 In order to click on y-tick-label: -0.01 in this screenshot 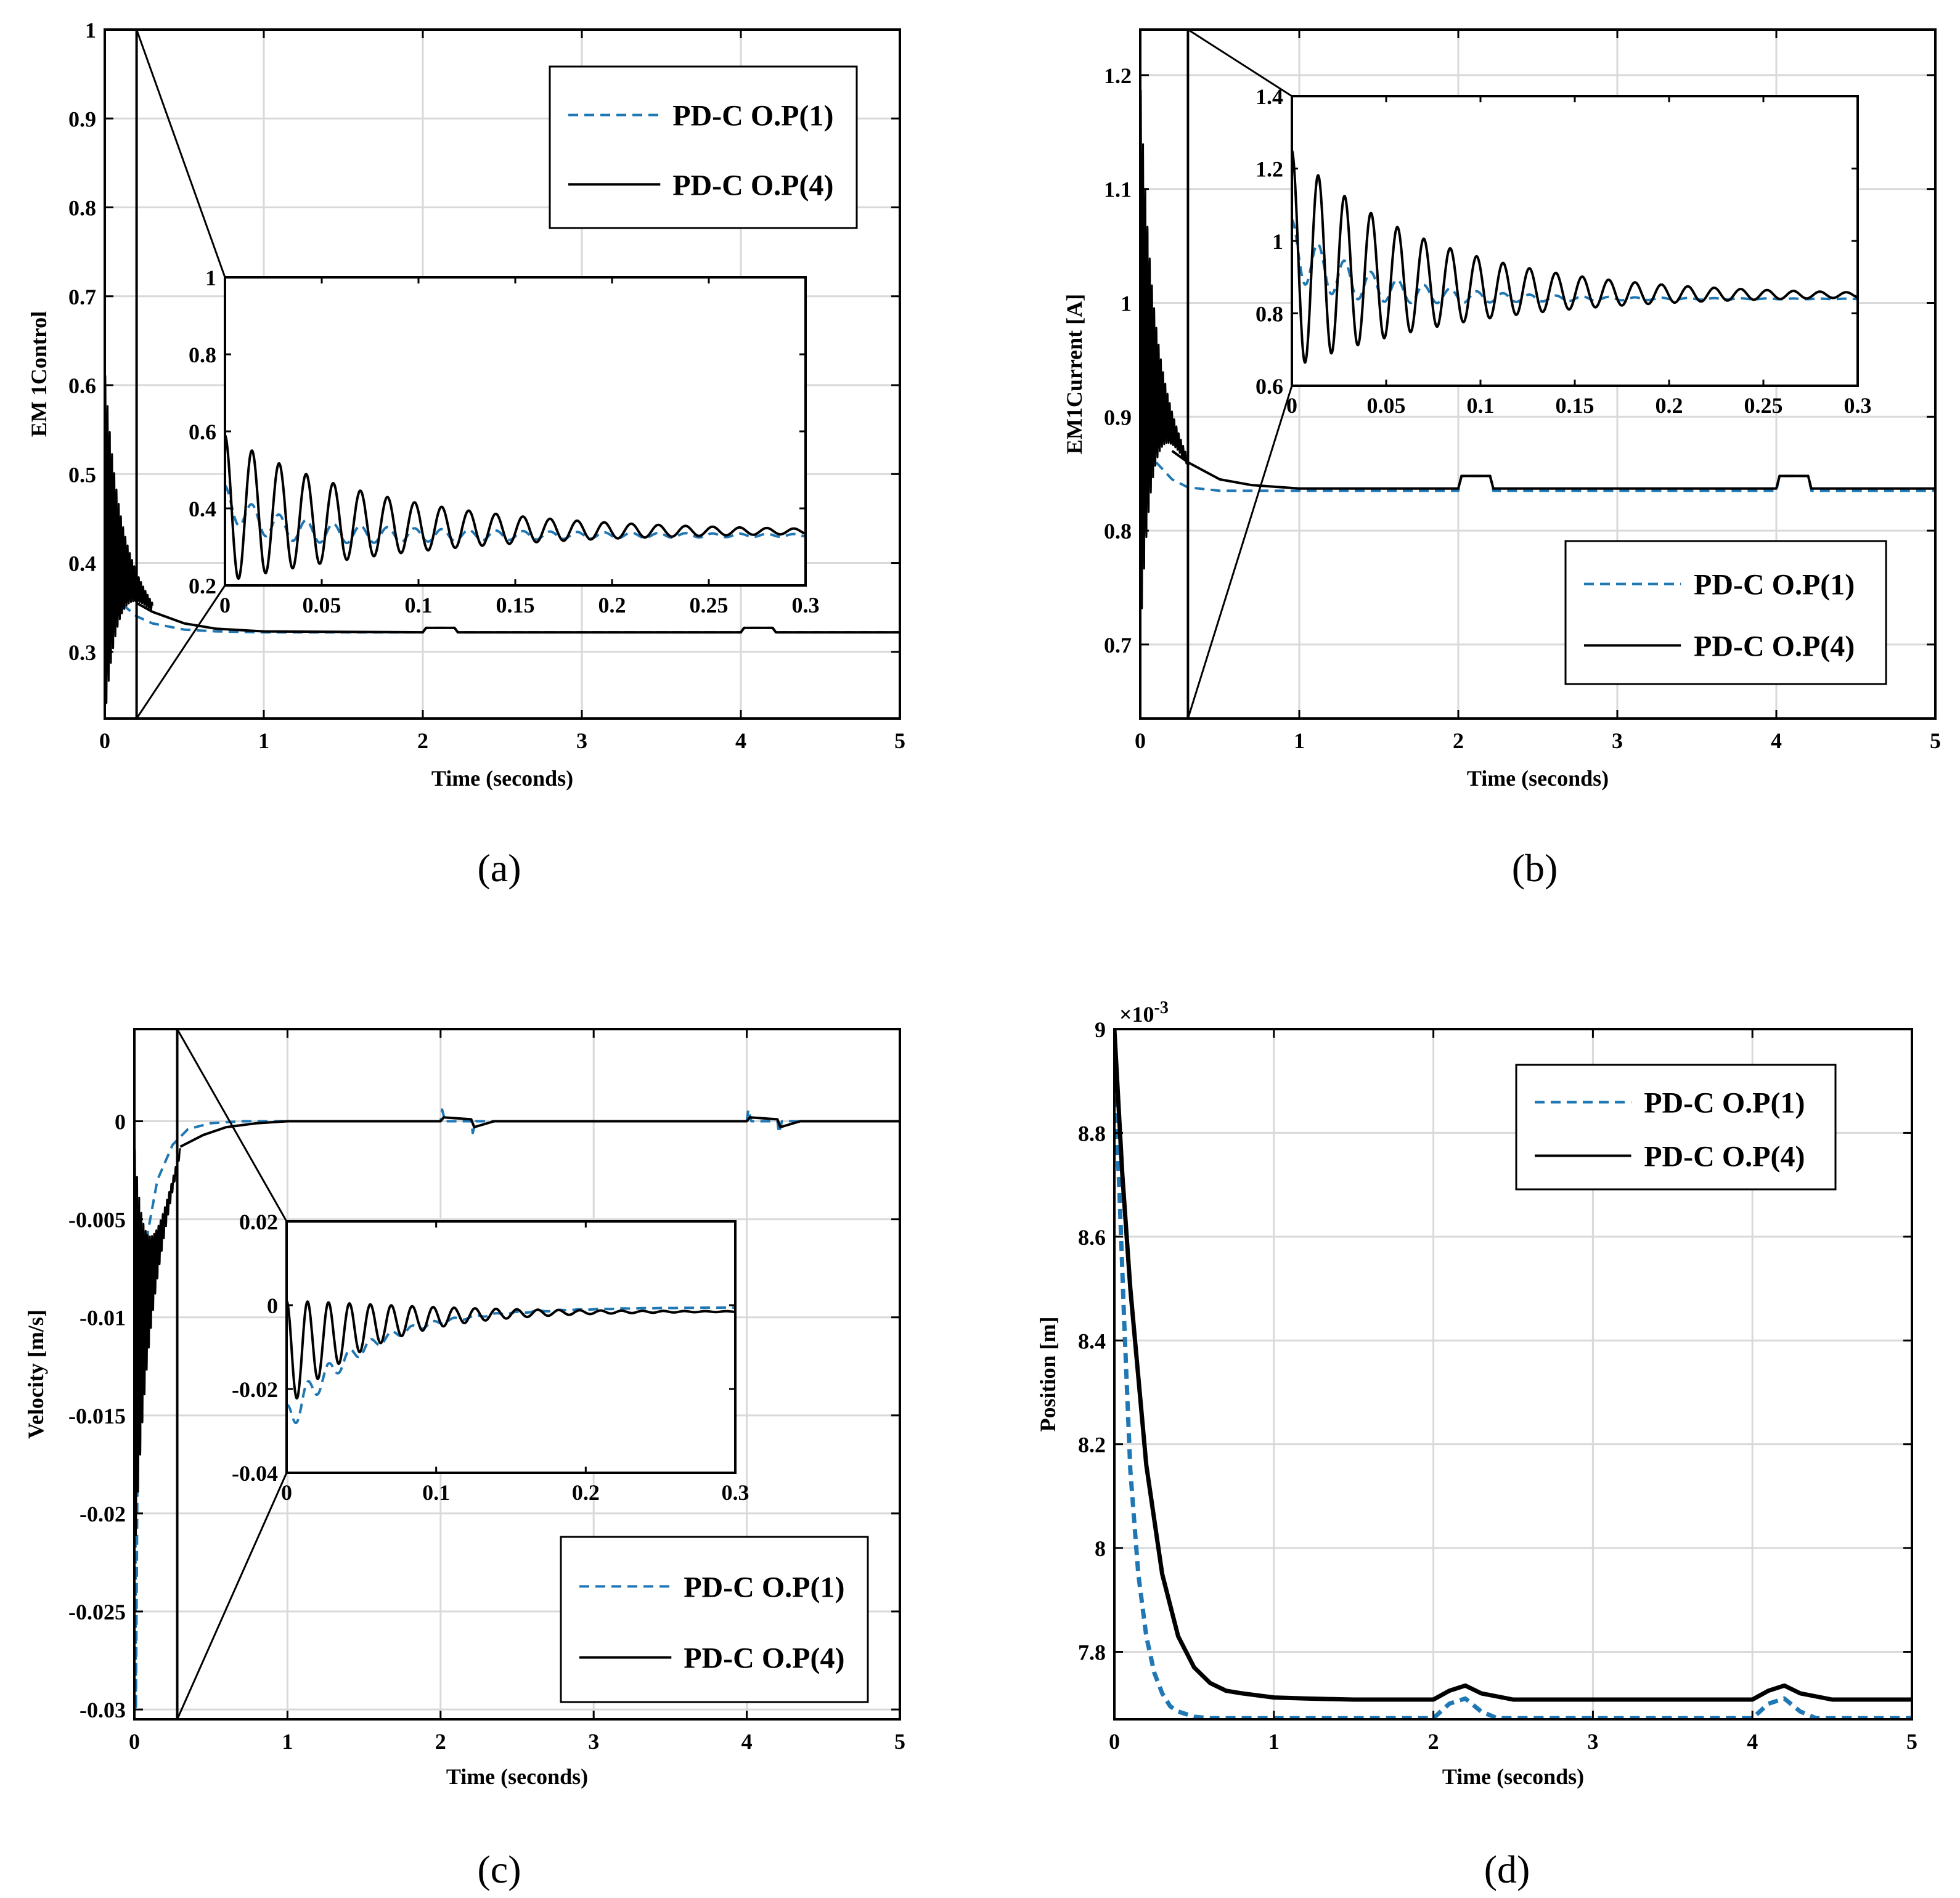, I will do `click(103, 1318)`.